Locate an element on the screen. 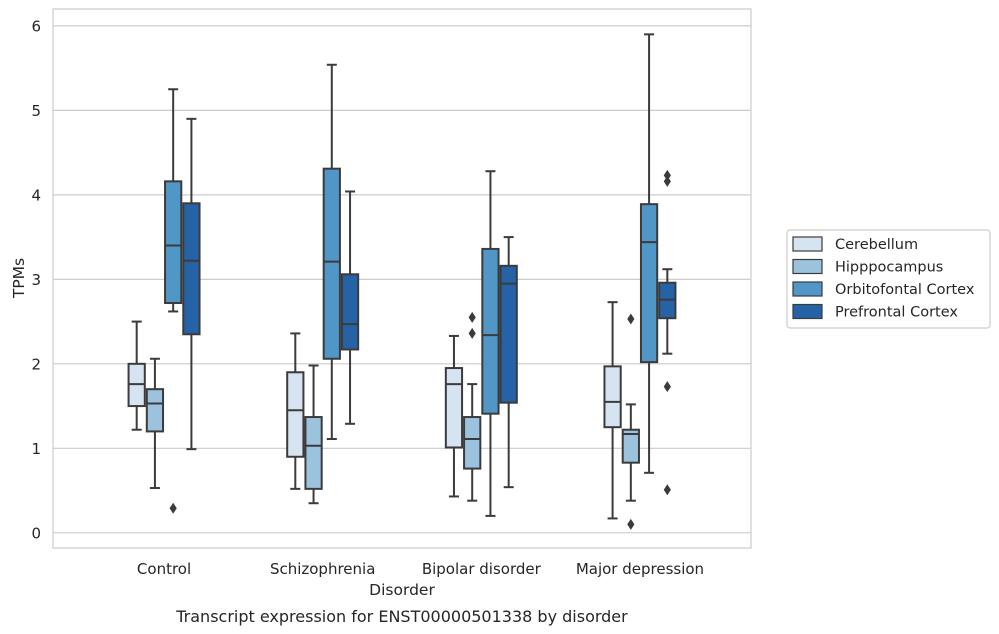 The image size is (999, 634). y-tick-labels: 0 1 2 3 4 5 6 is located at coordinates (36, 279).